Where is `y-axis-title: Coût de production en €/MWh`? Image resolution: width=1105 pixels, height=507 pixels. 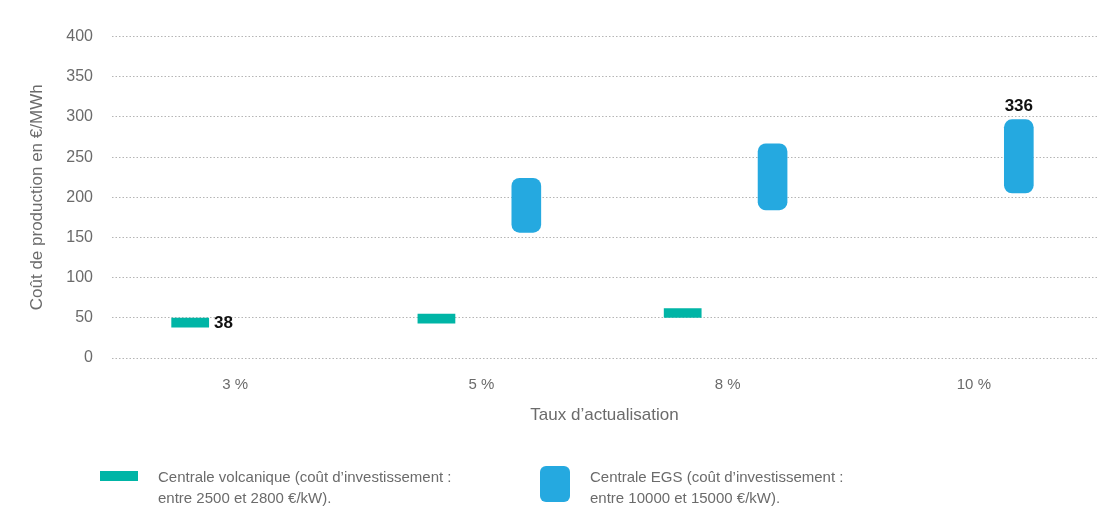
y-axis-title: Coût de production en €/MWh is located at coordinates (36, 197).